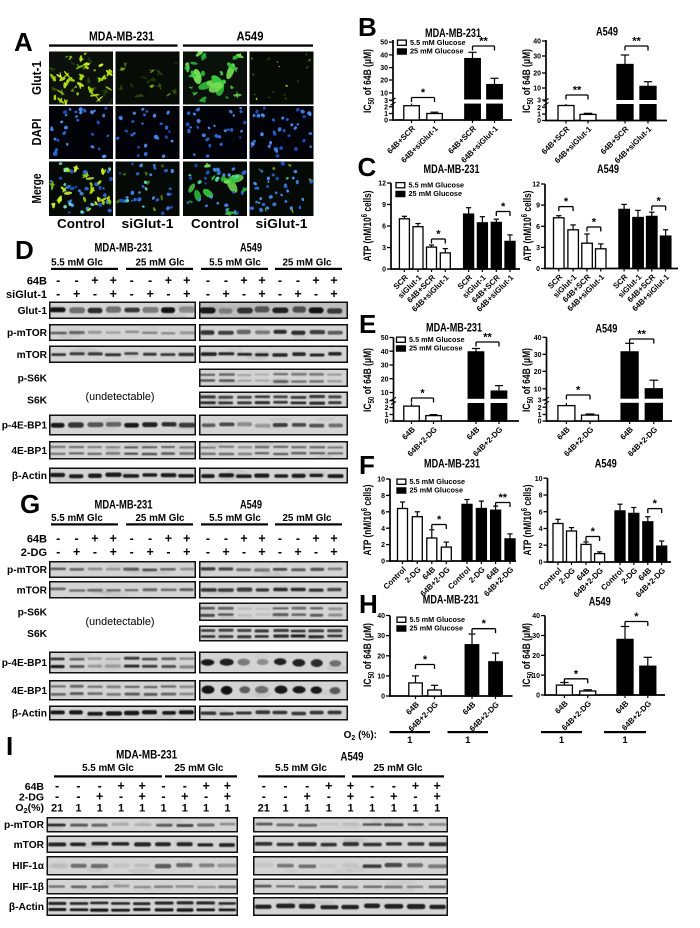 This screenshot has height=928, width=700. What do you see at coordinates (57, 809) in the screenshot?
I see `svg-text: 21` at bounding box center [57, 809].